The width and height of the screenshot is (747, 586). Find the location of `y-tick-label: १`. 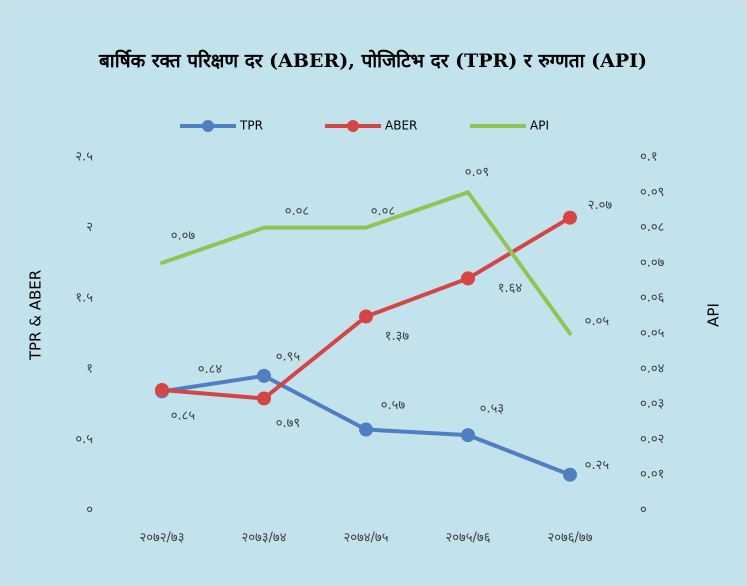

y-tick-label: १ is located at coordinates (89, 368).